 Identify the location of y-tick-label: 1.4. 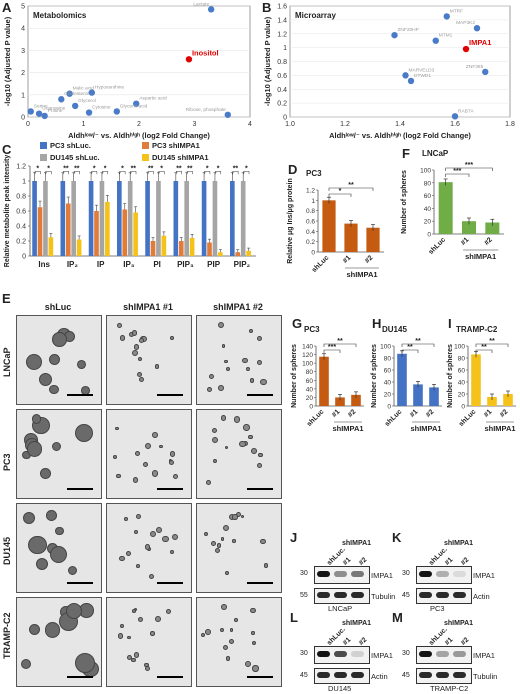
(282, 20).